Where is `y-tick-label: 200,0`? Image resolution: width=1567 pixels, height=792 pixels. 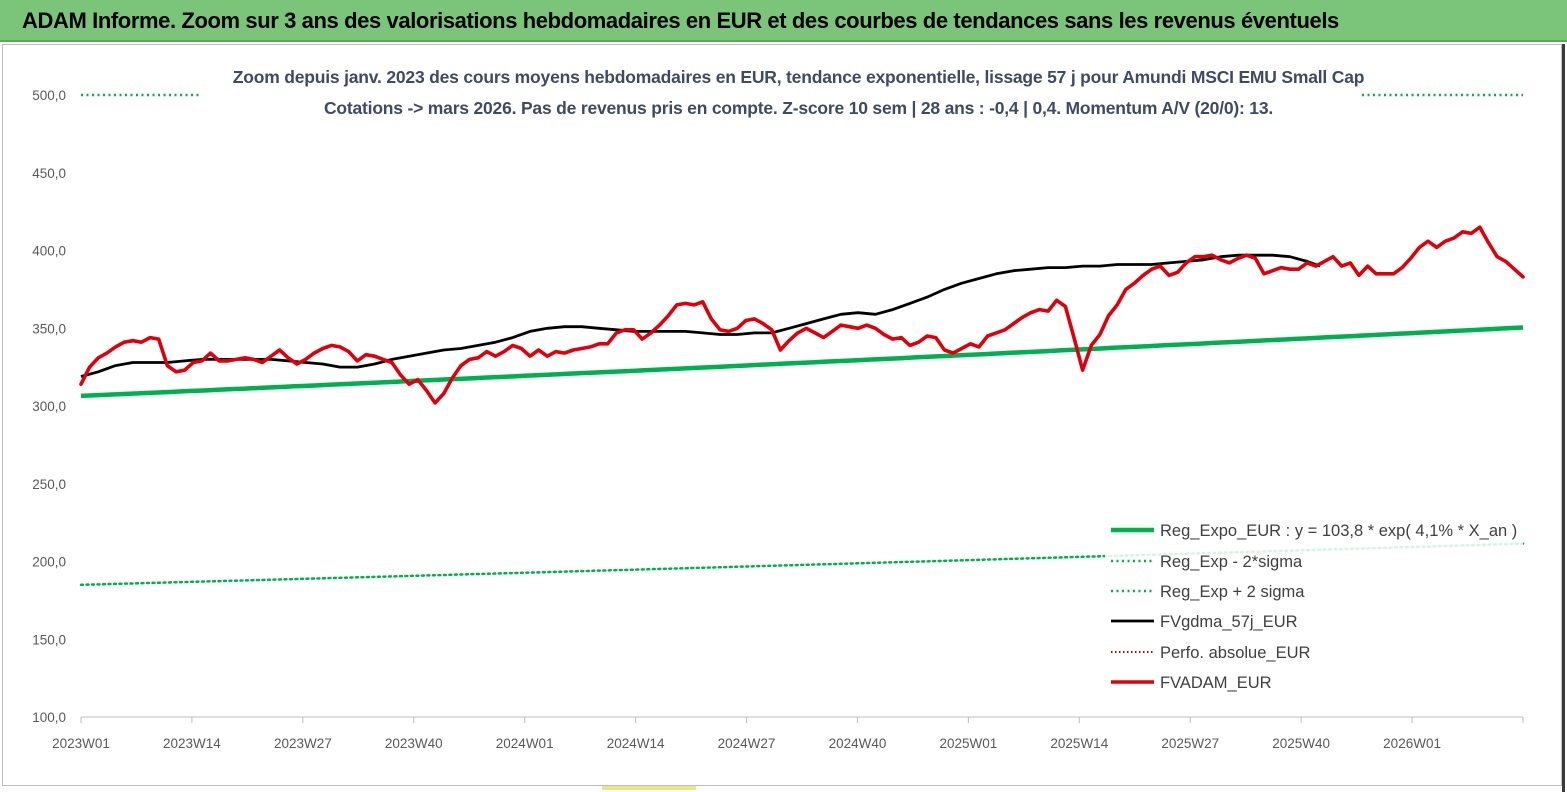
y-tick-label: 200,0 is located at coordinates (49, 562).